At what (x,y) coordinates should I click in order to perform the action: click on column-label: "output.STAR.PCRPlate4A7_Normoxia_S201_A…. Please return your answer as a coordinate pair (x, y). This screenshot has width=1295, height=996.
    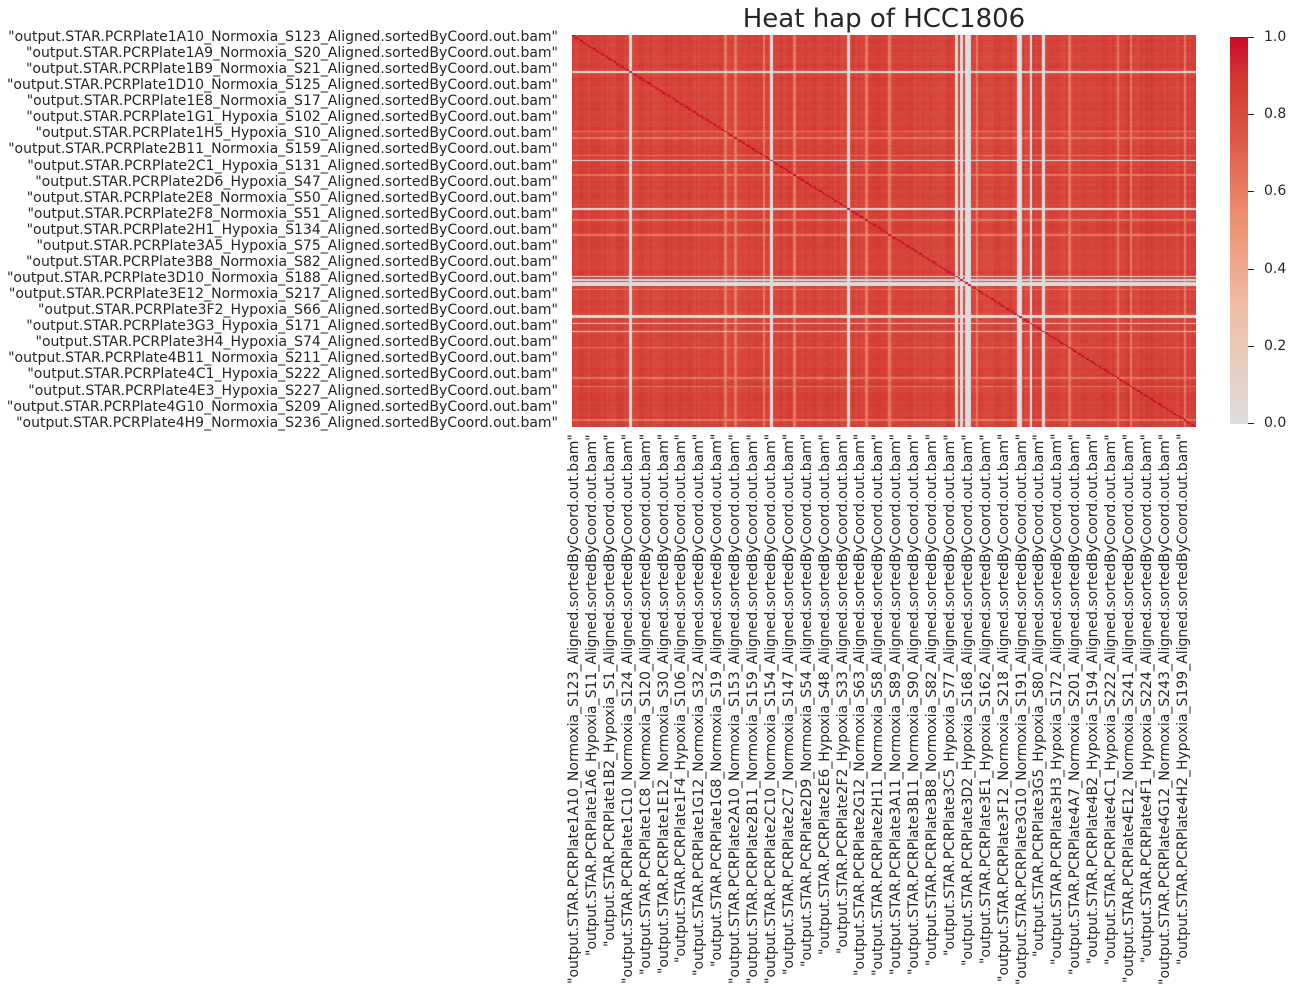
    Looking at the image, I should click on (1075, 704).